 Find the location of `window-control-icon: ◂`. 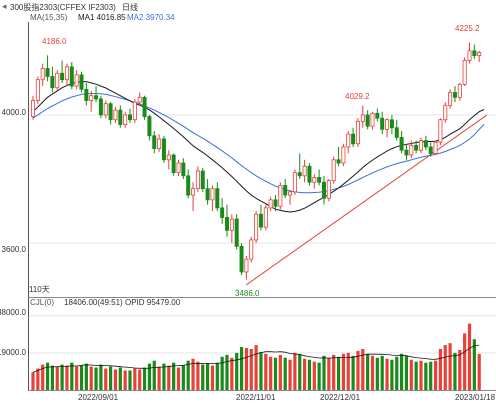

window-control-icon: ◂ is located at coordinates (4, 6).